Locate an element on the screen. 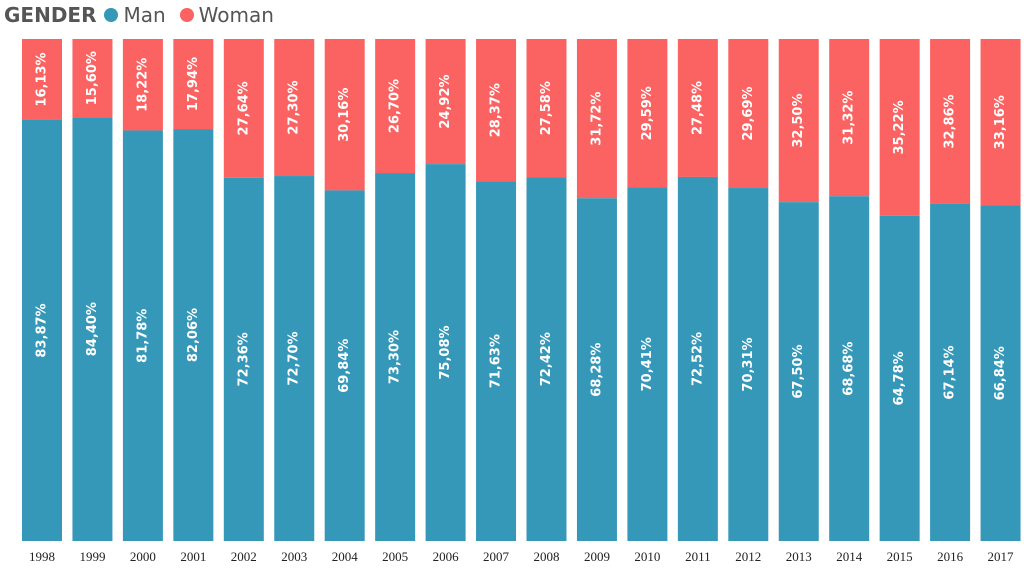  bar-woman-2005 is located at coordinates (395, 106).